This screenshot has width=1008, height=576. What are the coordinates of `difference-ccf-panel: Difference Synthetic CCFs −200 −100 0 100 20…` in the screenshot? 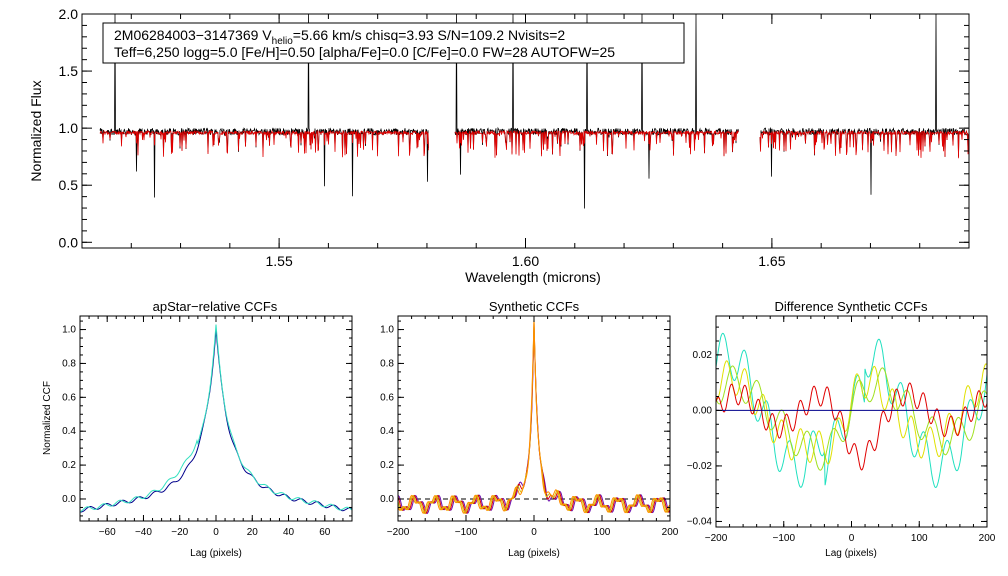 It's located at (841, 429).